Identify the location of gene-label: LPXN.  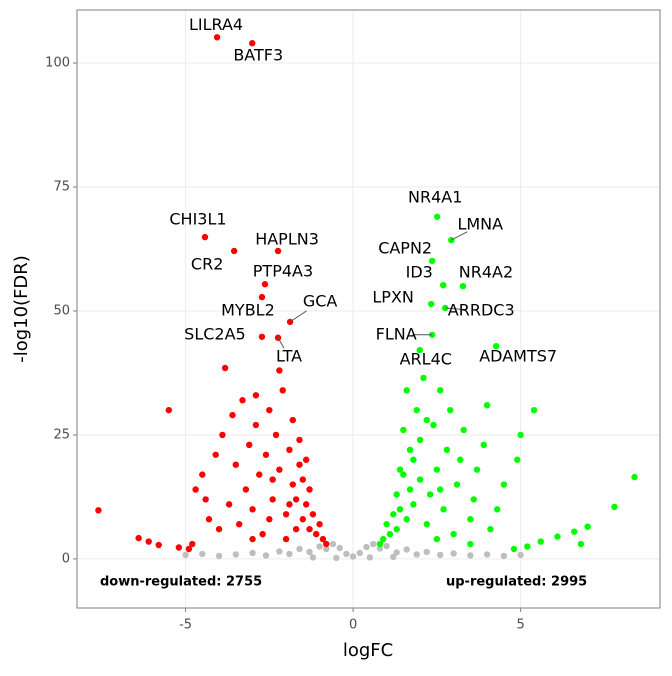
(393, 297).